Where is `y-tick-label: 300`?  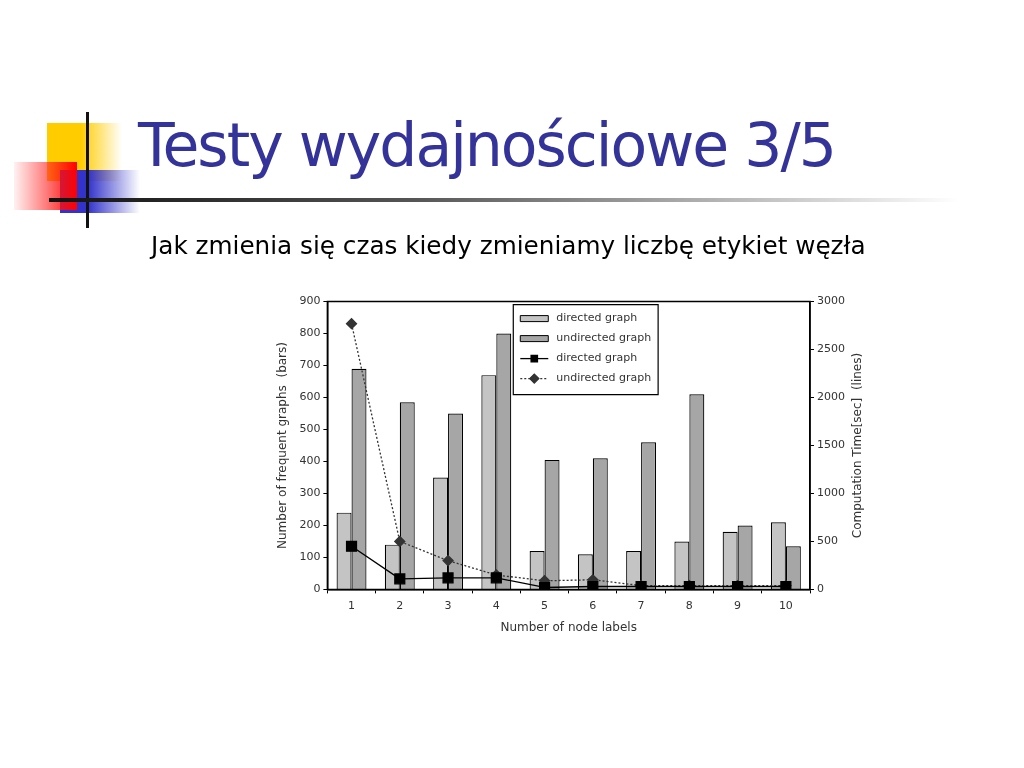 y-tick-label: 300 is located at coordinates (310, 493).